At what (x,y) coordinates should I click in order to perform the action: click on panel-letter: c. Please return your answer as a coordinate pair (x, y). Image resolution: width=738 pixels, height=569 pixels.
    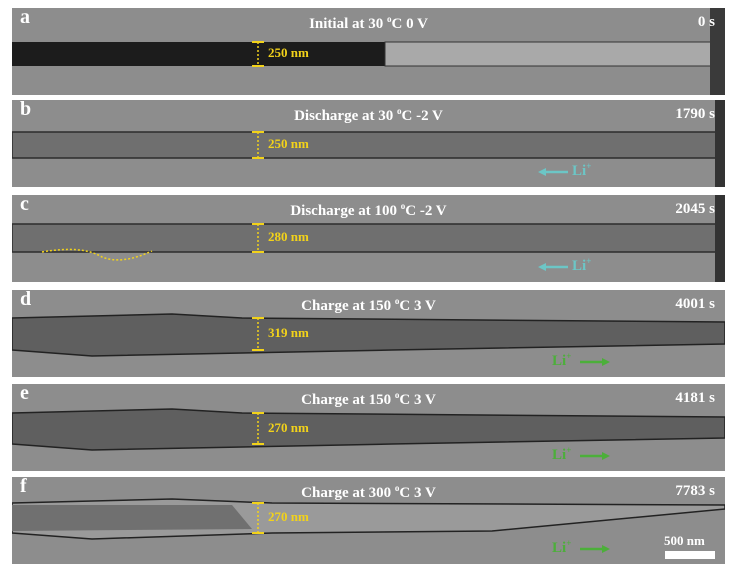
    Looking at the image, I should click on (24, 205).